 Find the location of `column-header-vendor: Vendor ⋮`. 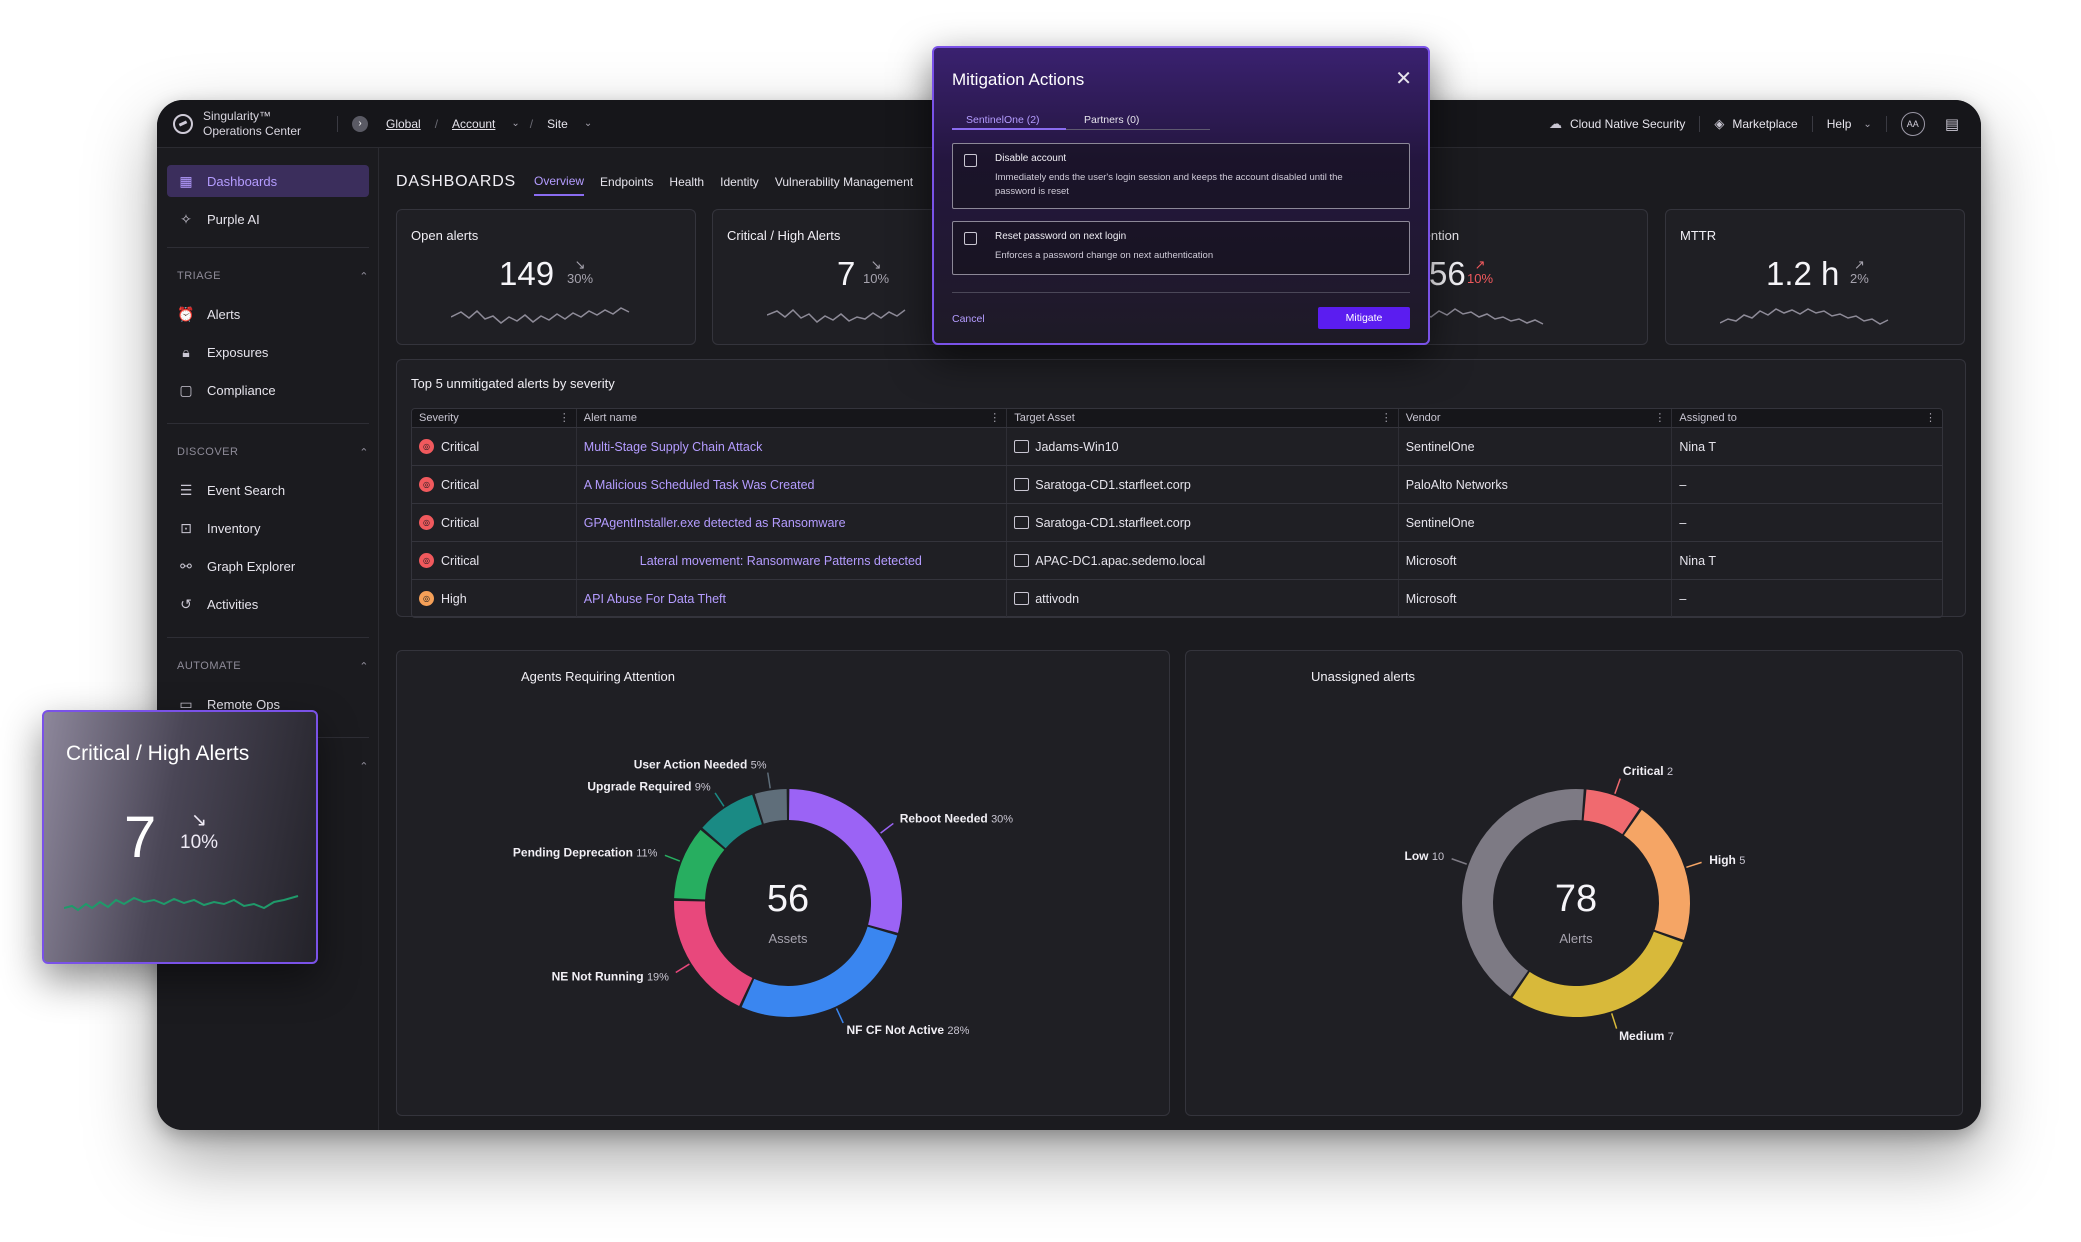

column-header-vendor: Vendor ⋮ is located at coordinates (1536, 418).